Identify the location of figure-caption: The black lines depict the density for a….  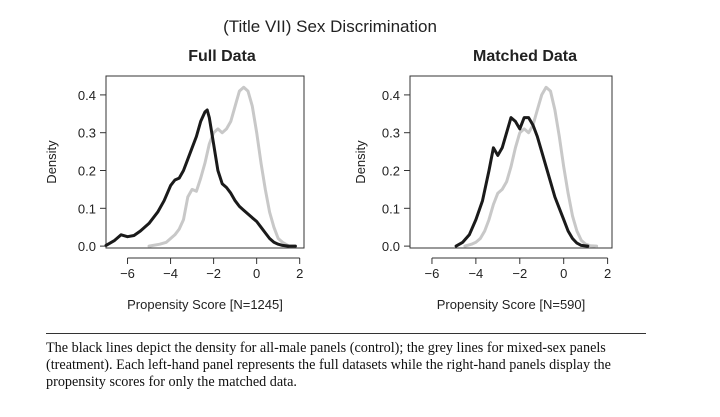
(328, 365).